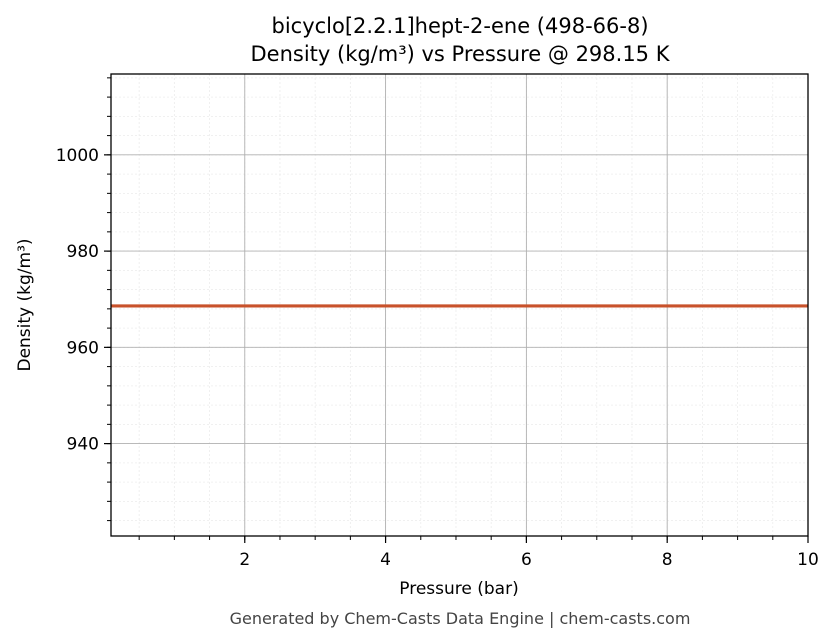  Describe the element at coordinates (459, 26) in the screenshot. I see `chart-title-line1: bicyclo[2.2.1]hept-2-ene (498-66-8)` at that location.